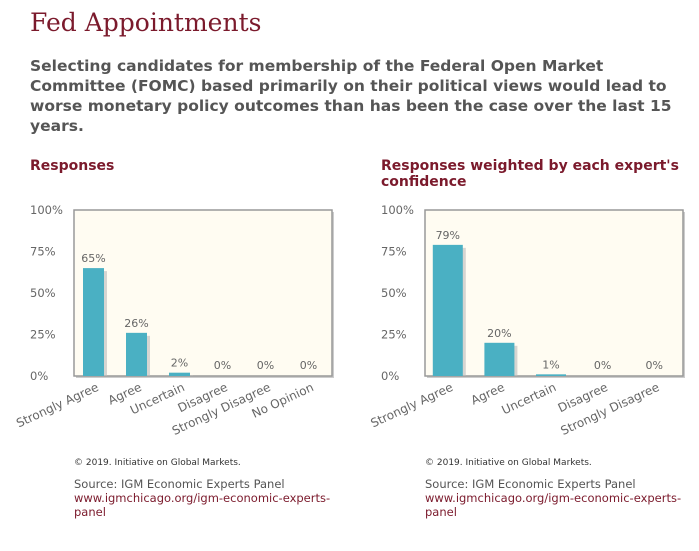 This screenshot has height=551, width=699. Describe the element at coordinates (529, 398) in the screenshot. I see `x-tick-label: Uncertain` at that location.